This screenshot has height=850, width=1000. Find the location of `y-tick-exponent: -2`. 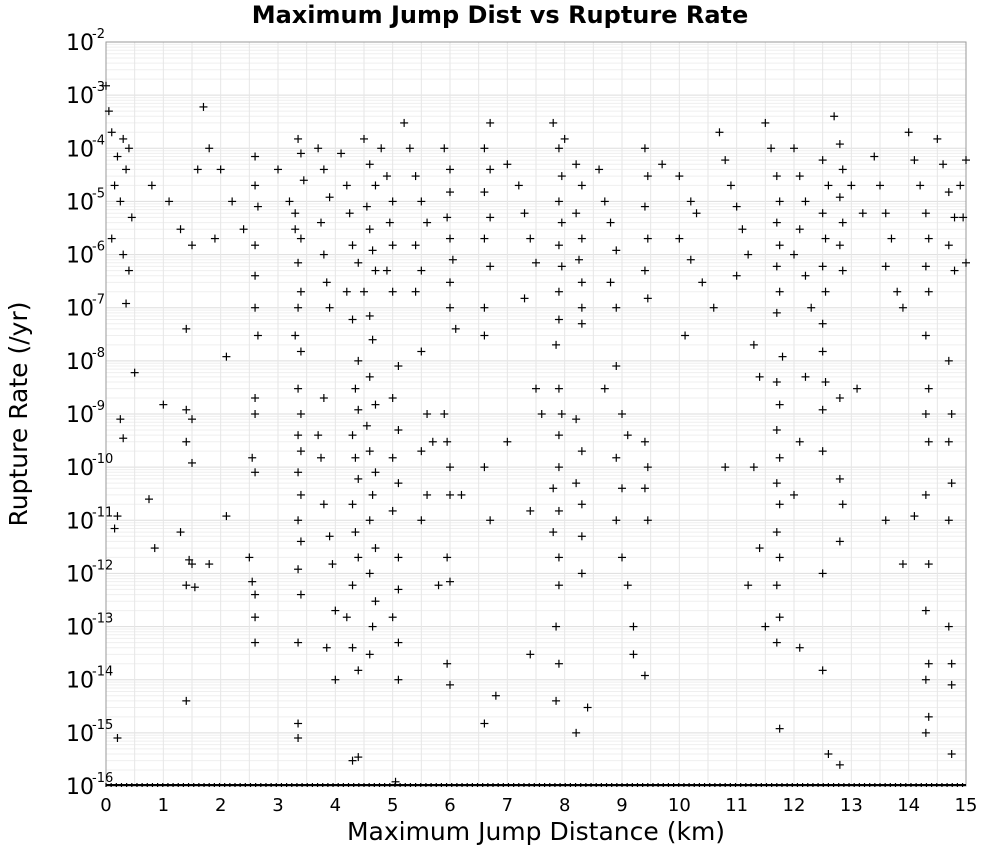

y-tick-exponent: -2 is located at coordinates (98, 34).